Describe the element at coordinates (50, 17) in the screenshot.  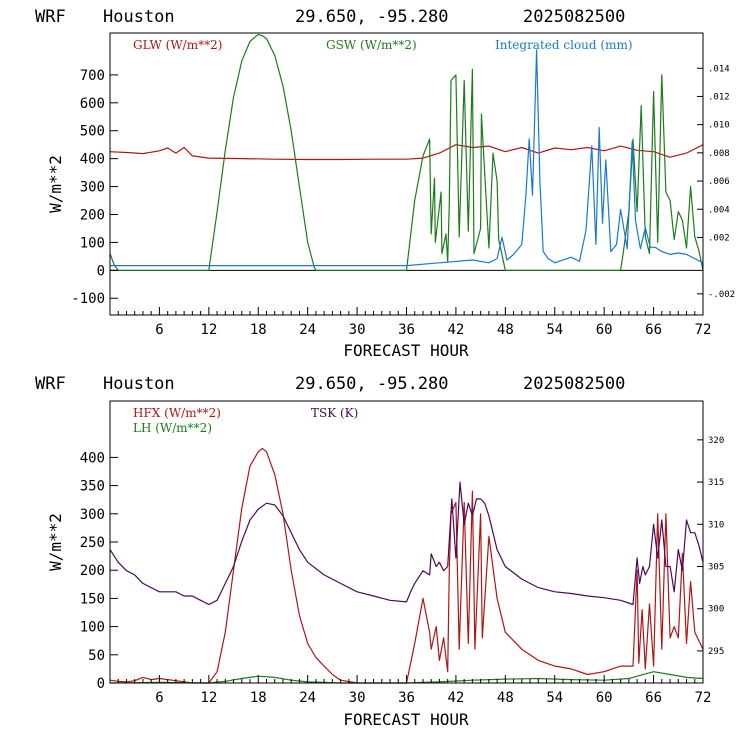
I see `panel-1-model: WRF` at that location.